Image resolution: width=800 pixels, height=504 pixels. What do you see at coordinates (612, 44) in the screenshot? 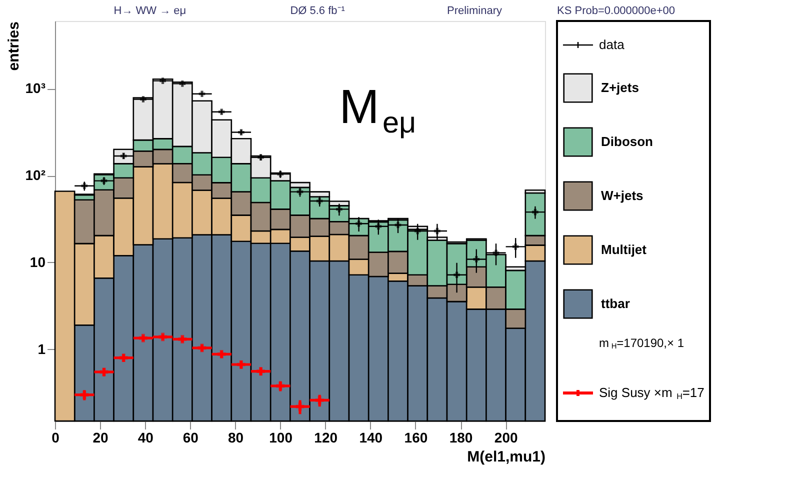
I see `legend-label: data` at bounding box center [612, 44].